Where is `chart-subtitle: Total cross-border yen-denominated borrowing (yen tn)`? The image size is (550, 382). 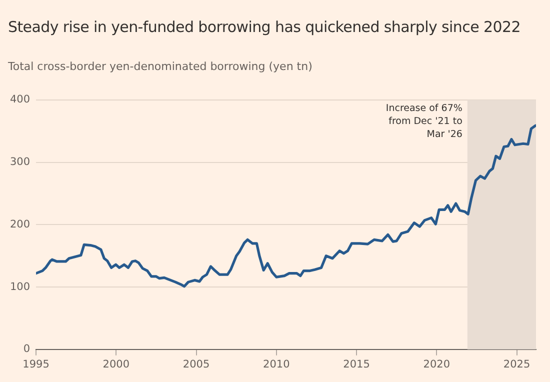
chart-subtitle: Total cross-border yen-denominated borrowing (yen tn) is located at coordinates (160, 66).